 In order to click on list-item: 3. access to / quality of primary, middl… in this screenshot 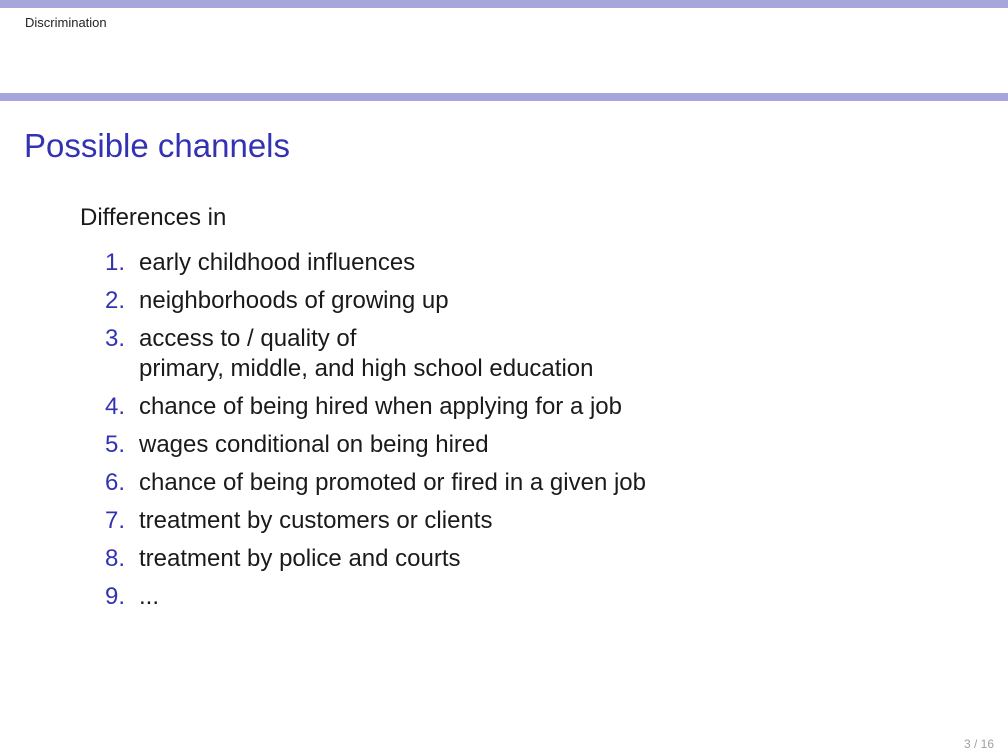, I will do `click(504, 354)`.